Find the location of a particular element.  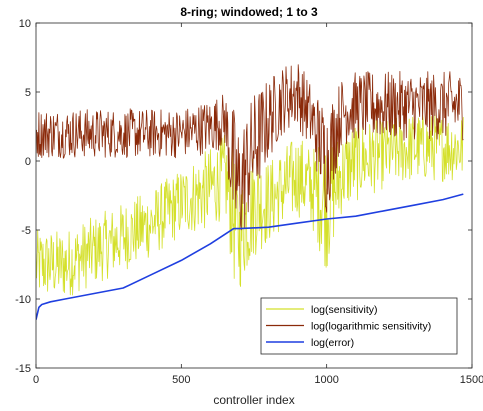

y-tick-label: -10 is located at coordinates (23, 300).